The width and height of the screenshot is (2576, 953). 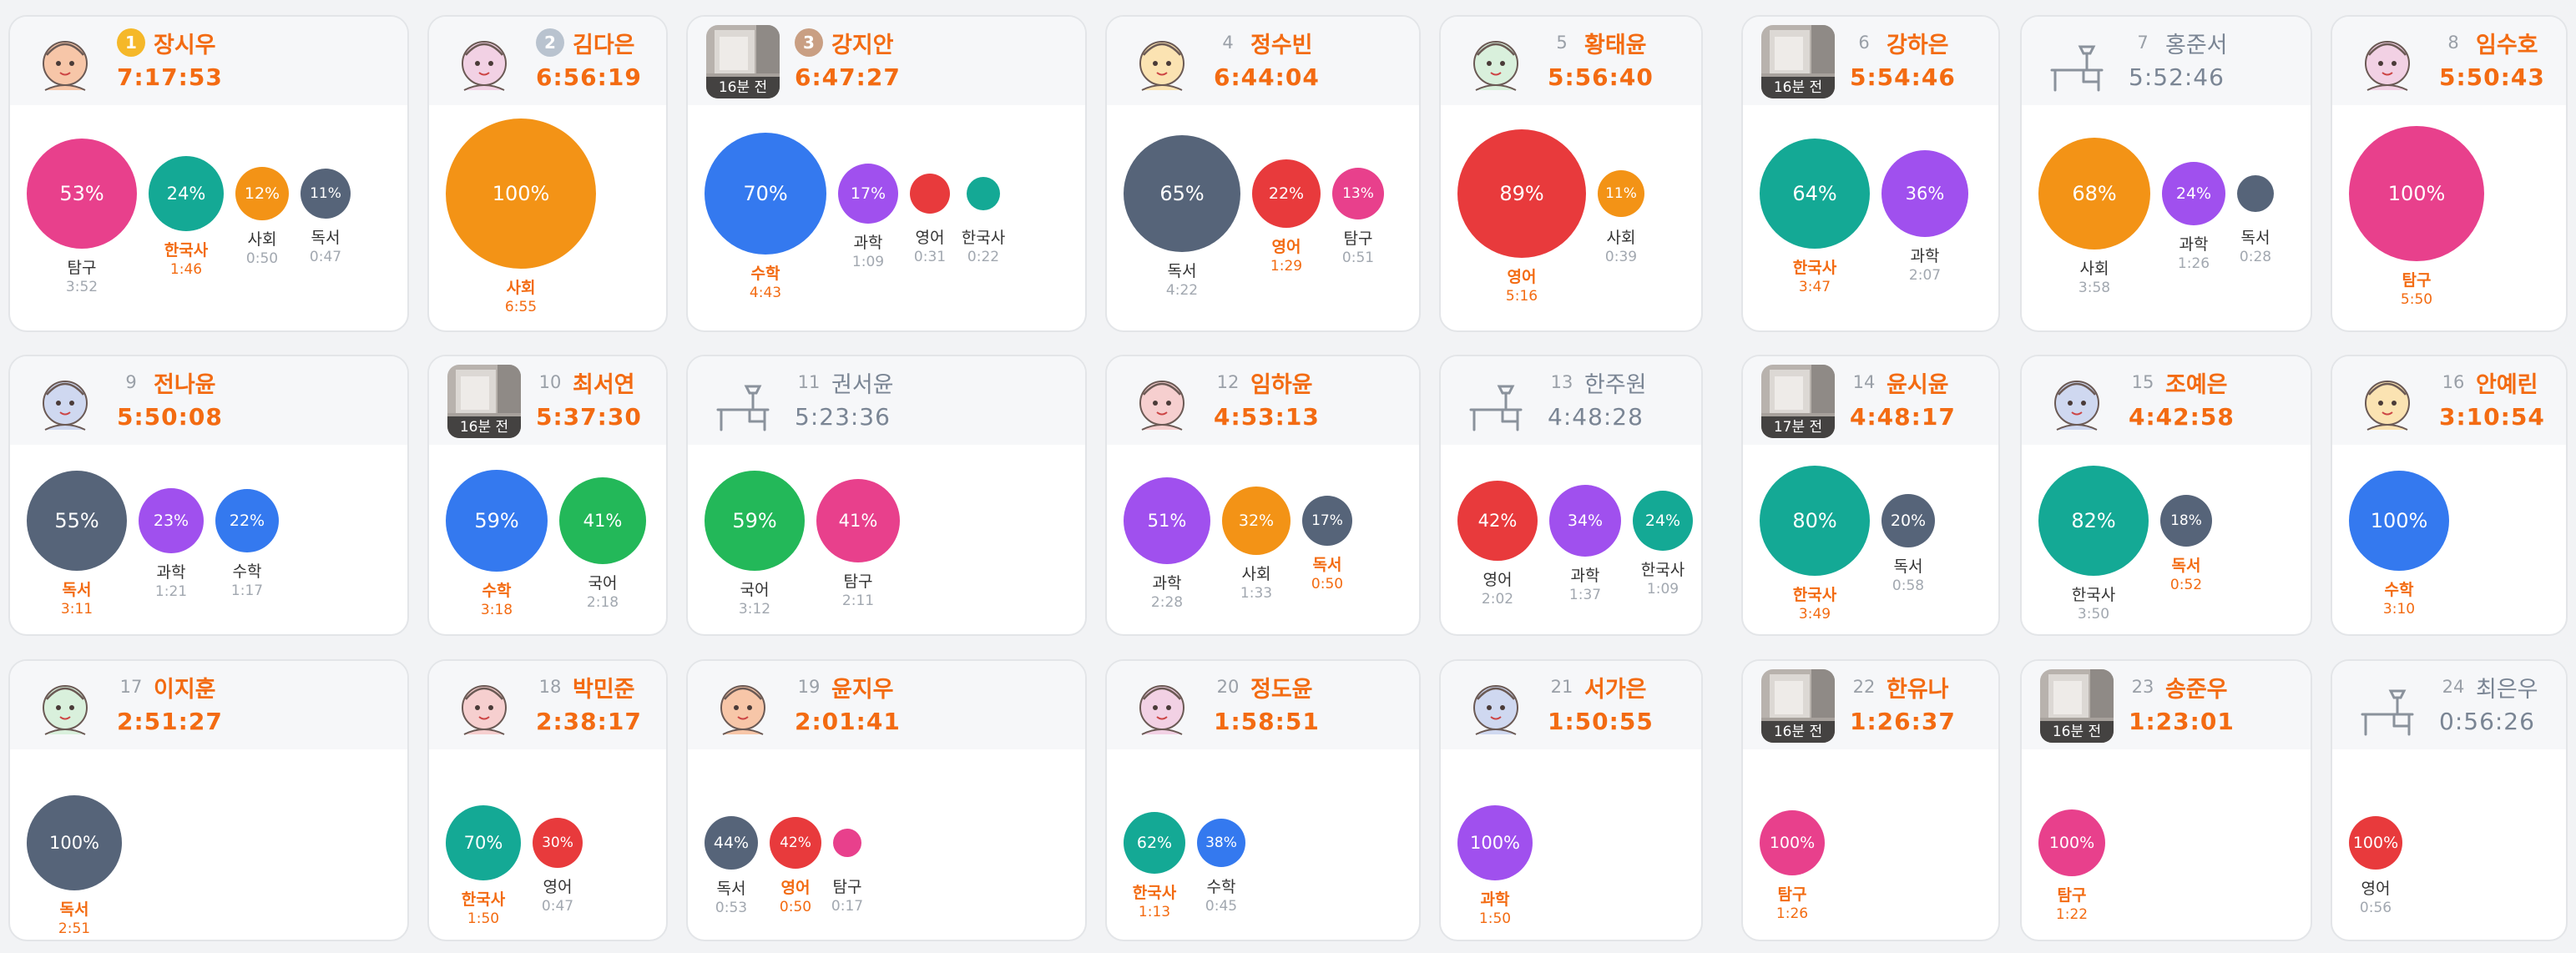 I want to click on subject-bubble: 12%, so click(x=262, y=193).